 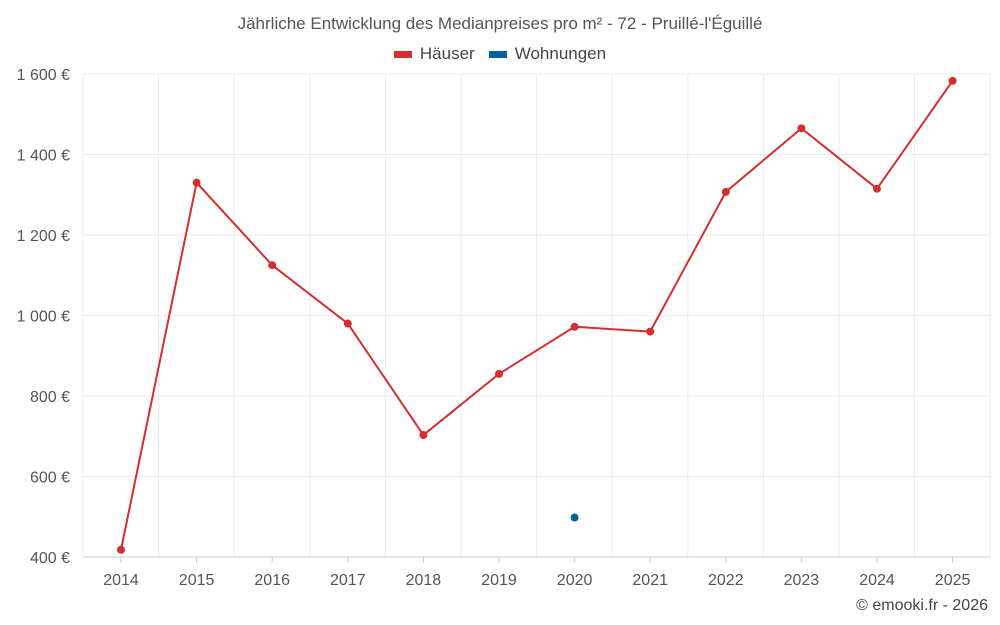 I want to click on data-point-0-2015, so click(x=196, y=182).